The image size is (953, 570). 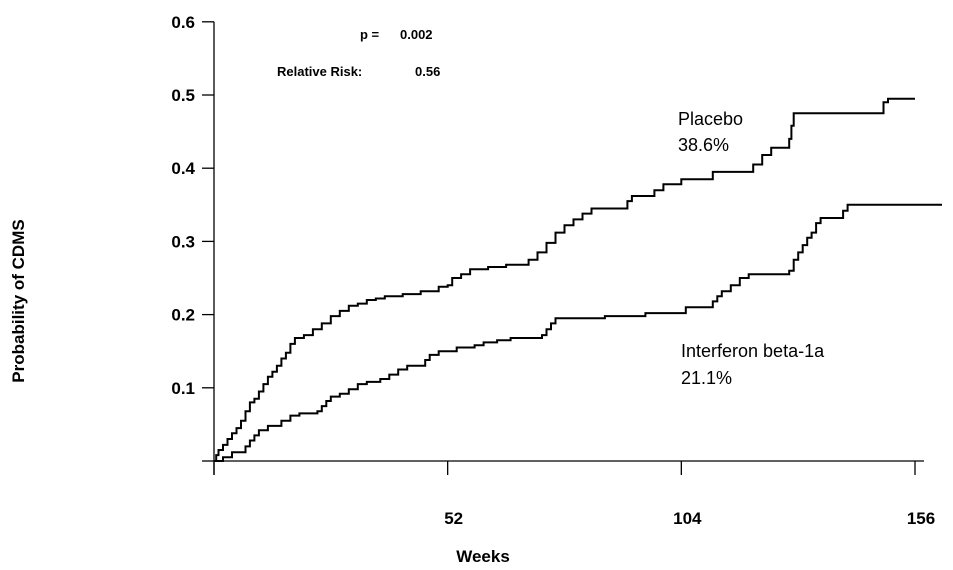 What do you see at coordinates (483, 556) in the screenshot?
I see `x-axis-title: Weeks` at bounding box center [483, 556].